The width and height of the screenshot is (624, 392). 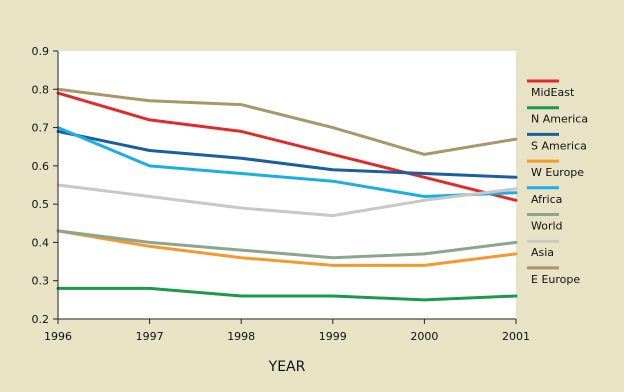 What do you see at coordinates (559, 119) in the screenshot?
I see `legend-label: N America` at bounding box center [559, 119].